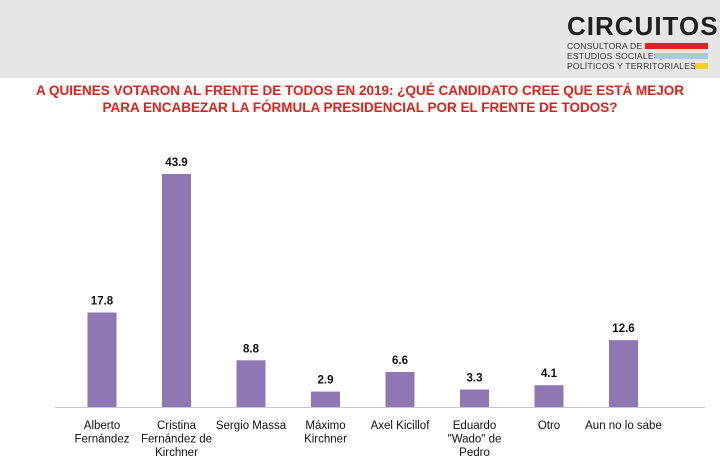 This screenshot has width=720, height=475. What do you see at coordinates (102, 302) in the screenshot?
I see `value-label-0: 17.8` at bounding box center [102, 302].